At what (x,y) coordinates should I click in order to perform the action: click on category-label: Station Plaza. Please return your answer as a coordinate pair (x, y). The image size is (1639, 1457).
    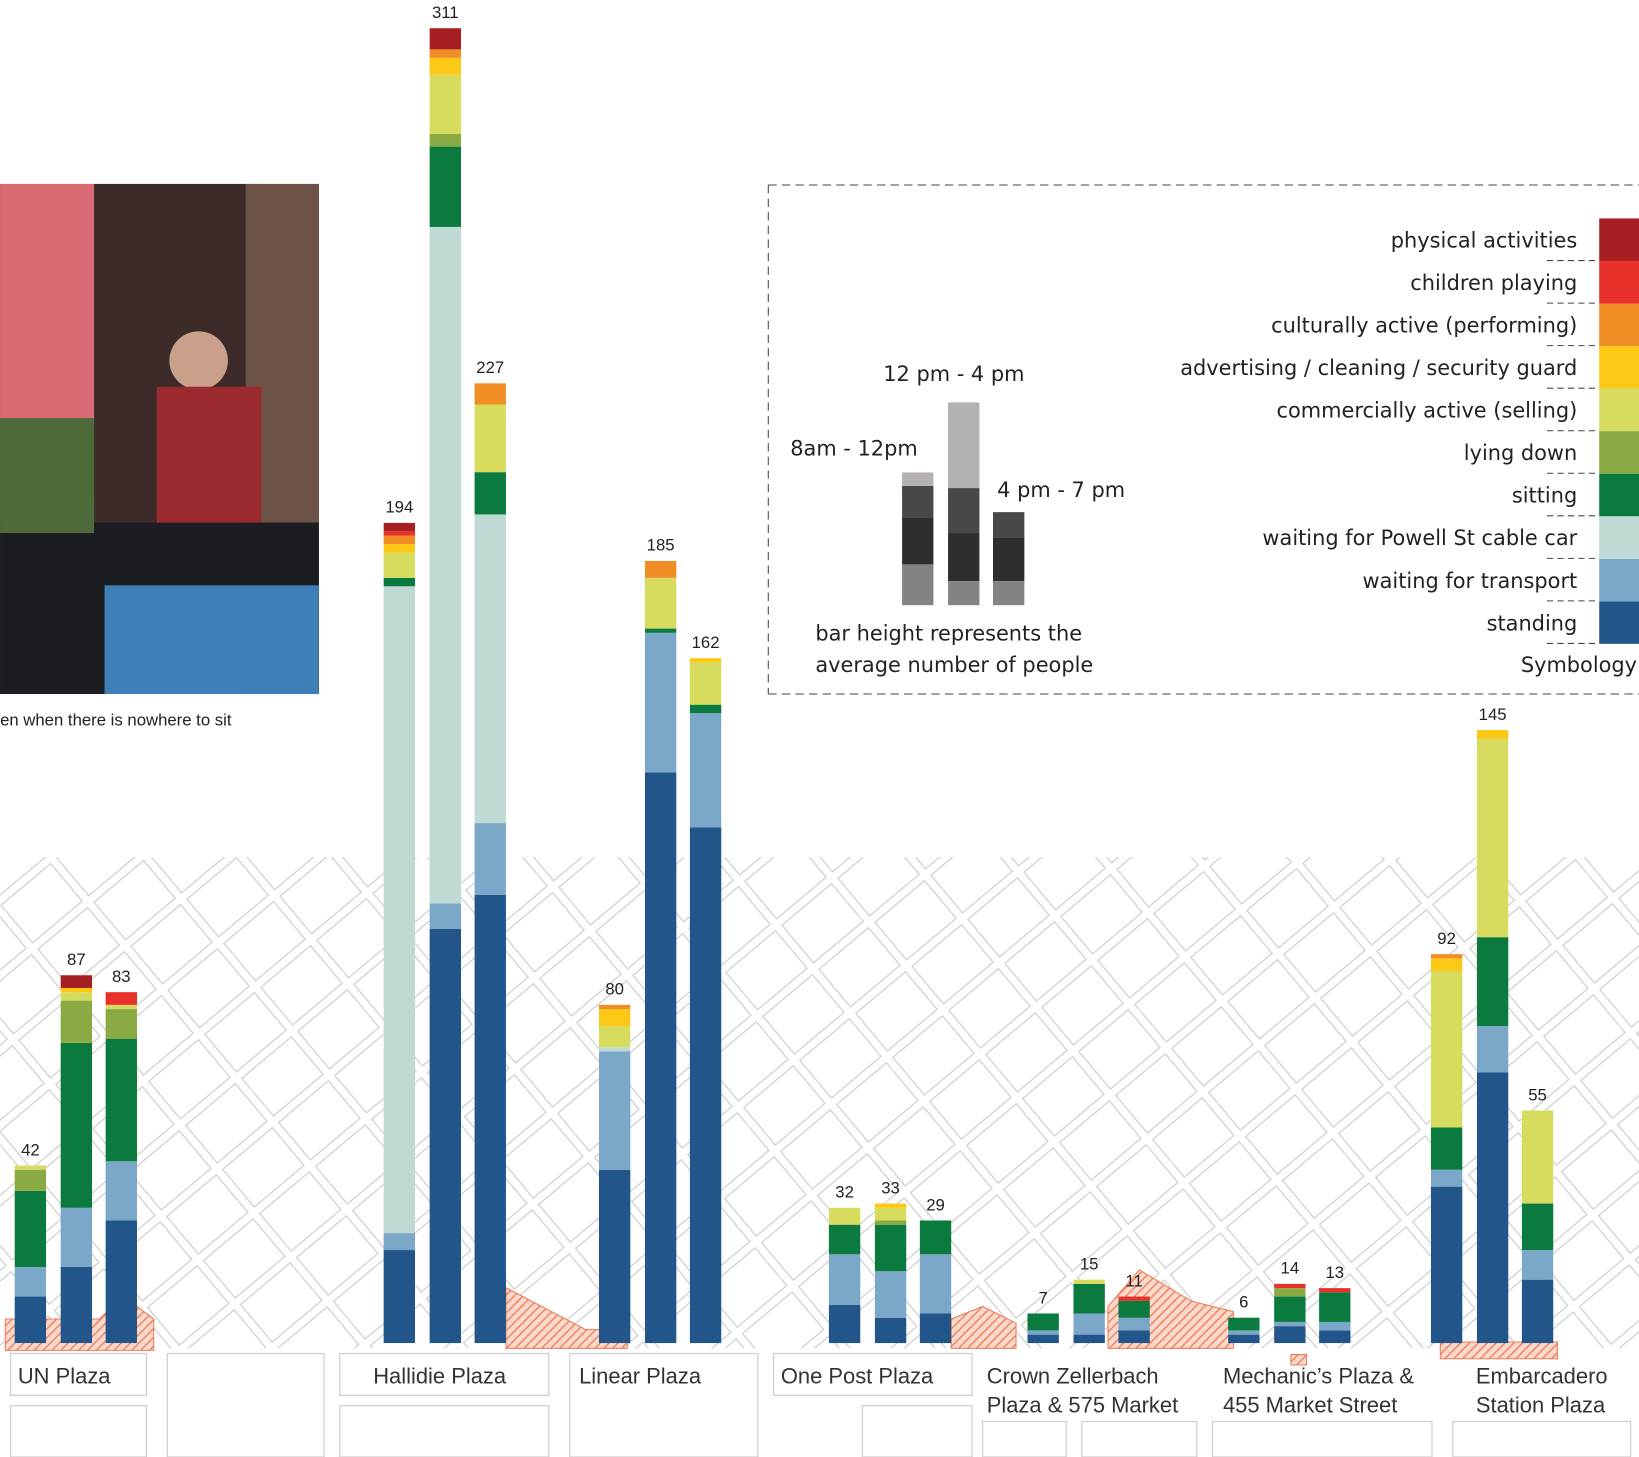
    Looking at the image, I should click on (1541, 1405).